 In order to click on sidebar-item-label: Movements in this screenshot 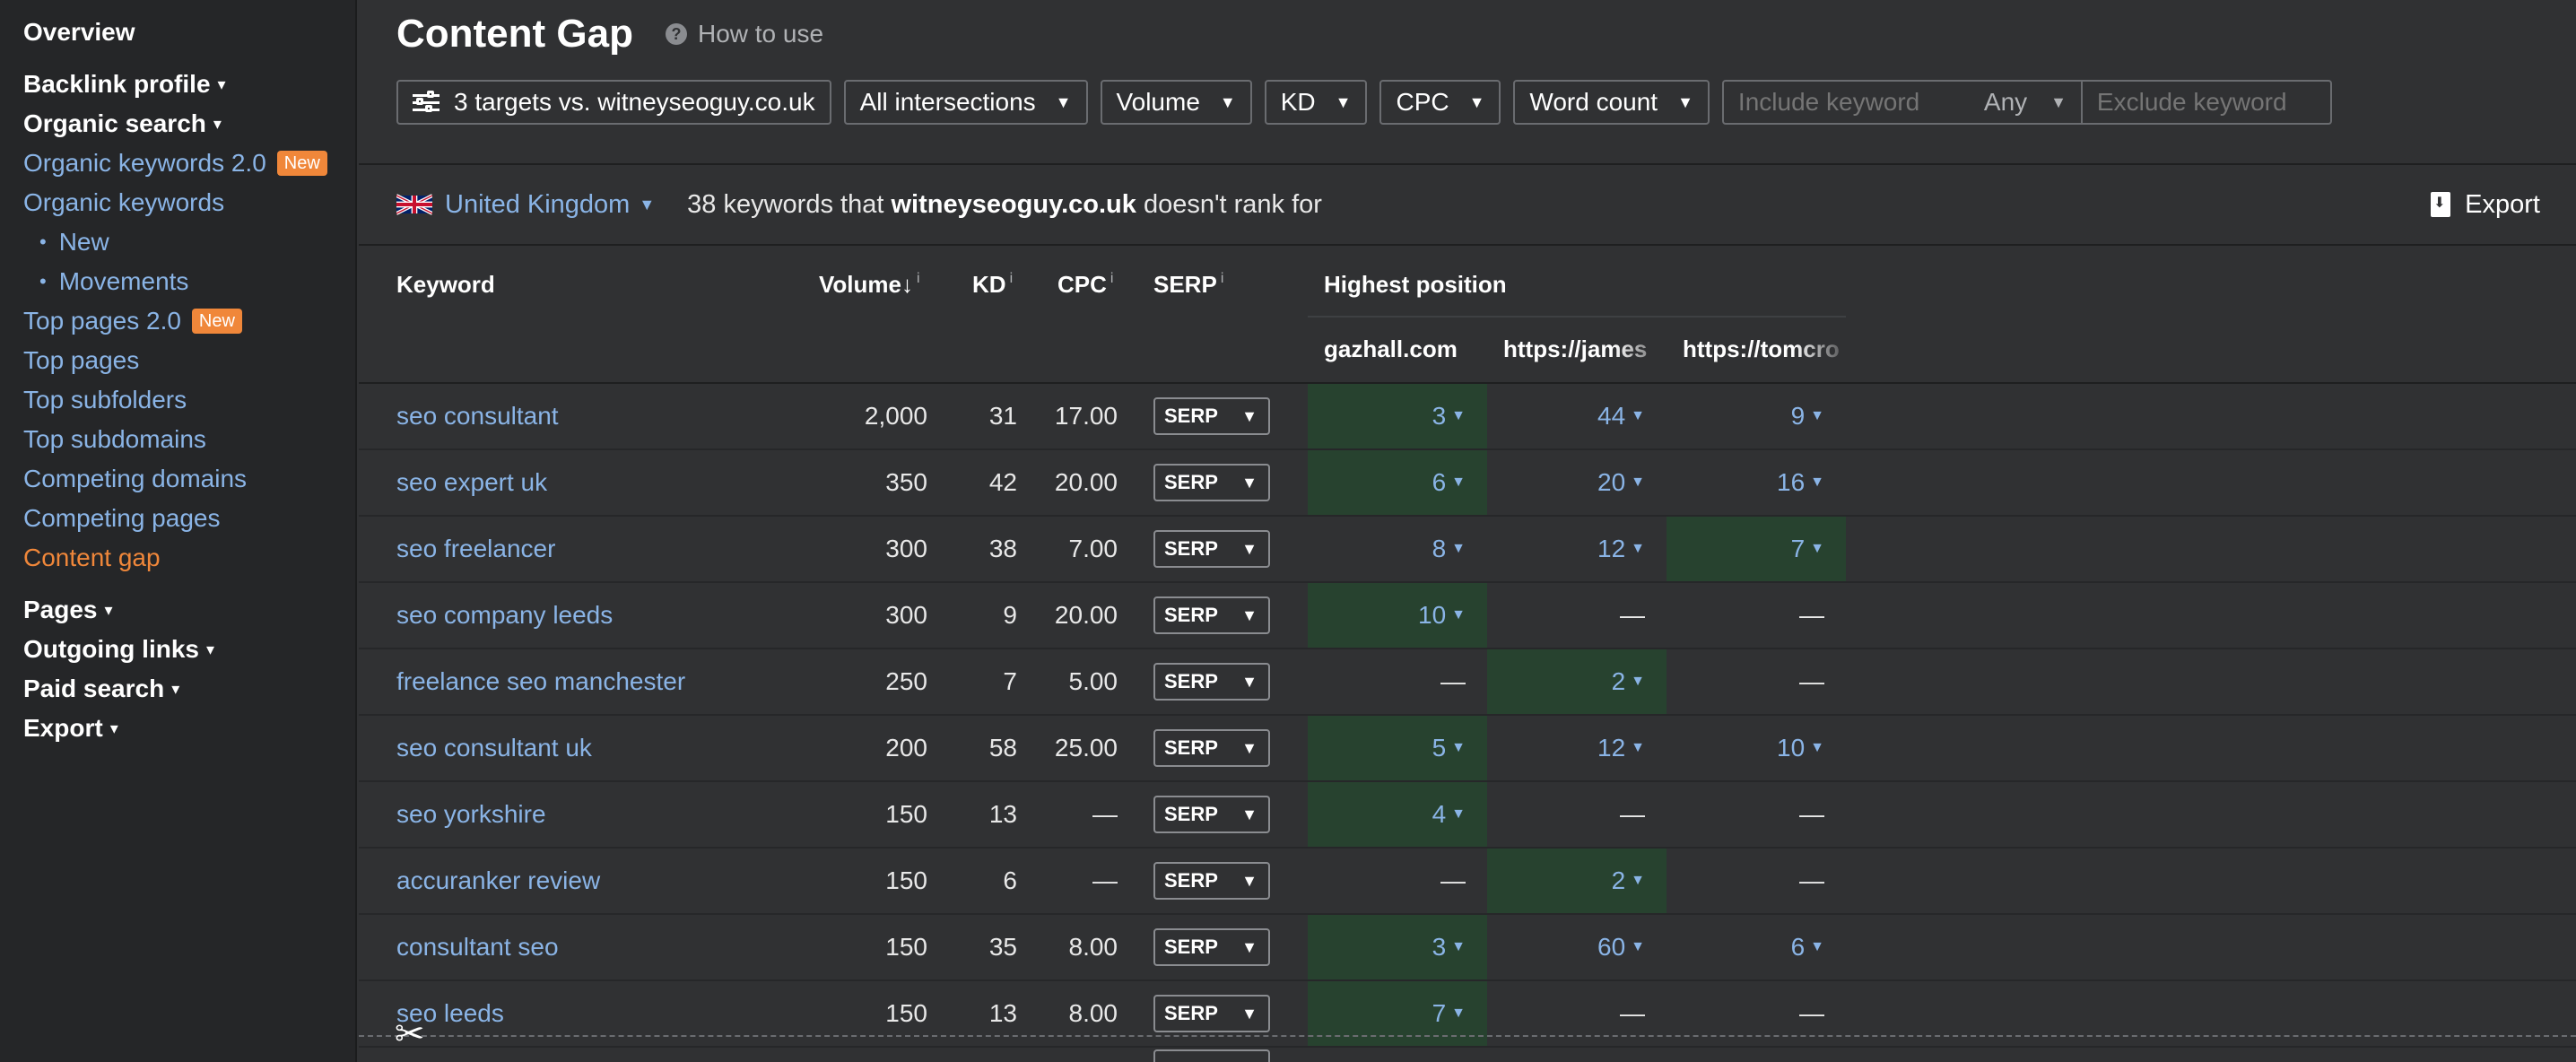, I will do `click(123, 281)`.